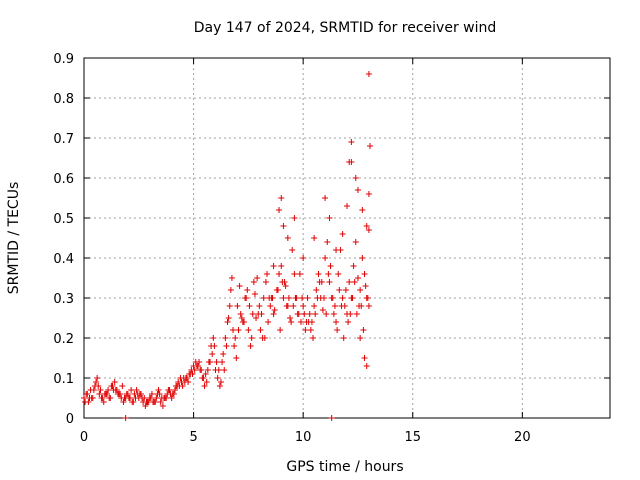 The height and width of the screenshot is (480, 640). I want to click on y-tick-label: 0.1, so click(63, 379).